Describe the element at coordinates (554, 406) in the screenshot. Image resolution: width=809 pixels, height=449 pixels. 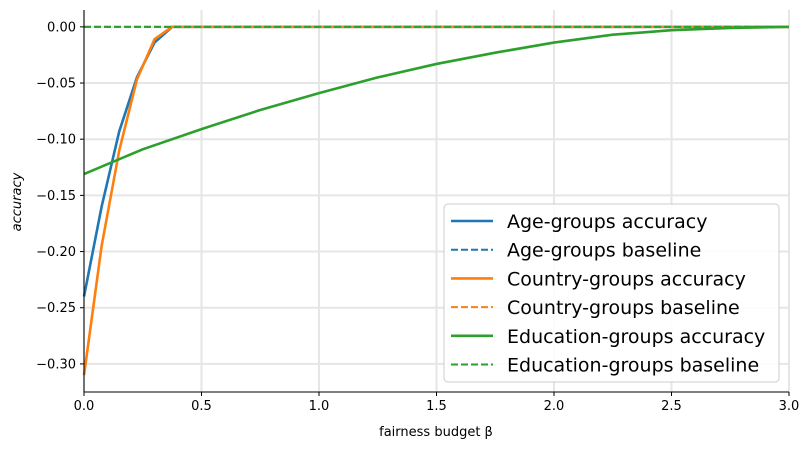
I see `x-tick-label: 2.0` at that location.